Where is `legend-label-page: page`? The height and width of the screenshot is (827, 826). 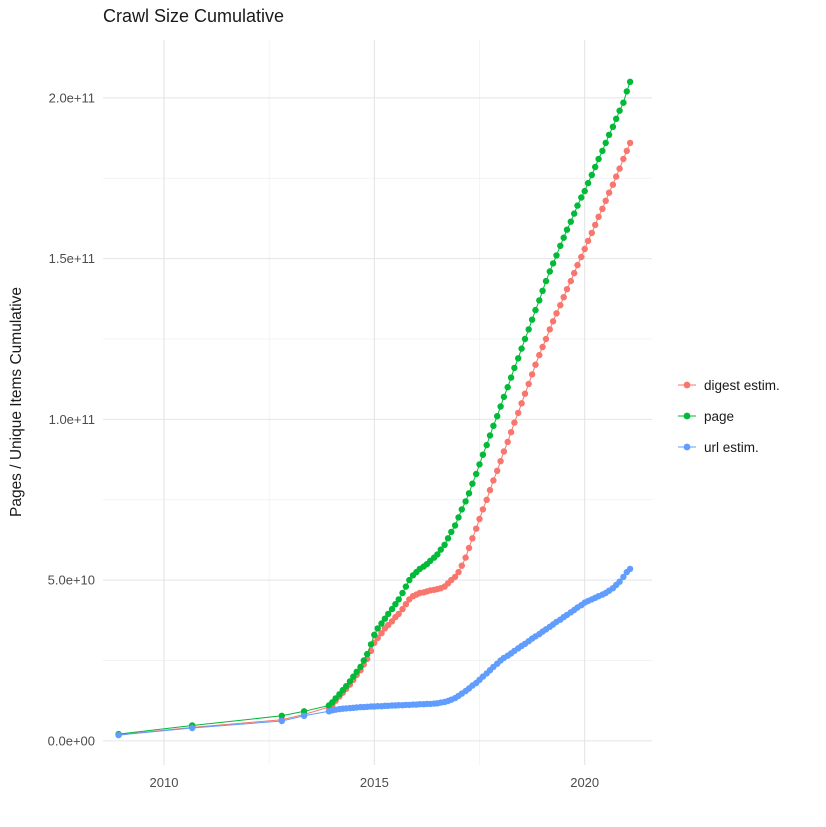 legend-label-page: page is located at coordinates (719, 416).